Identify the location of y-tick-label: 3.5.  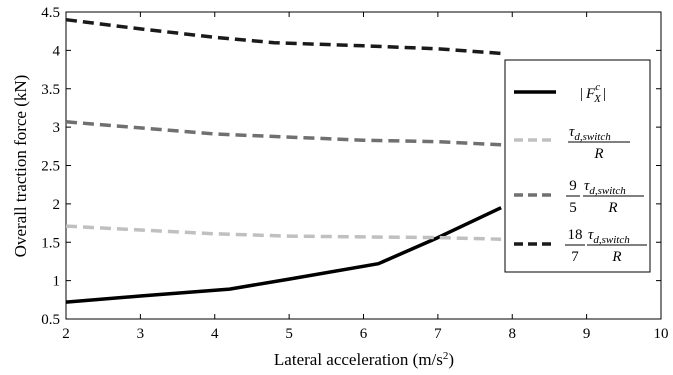
(50, 90).